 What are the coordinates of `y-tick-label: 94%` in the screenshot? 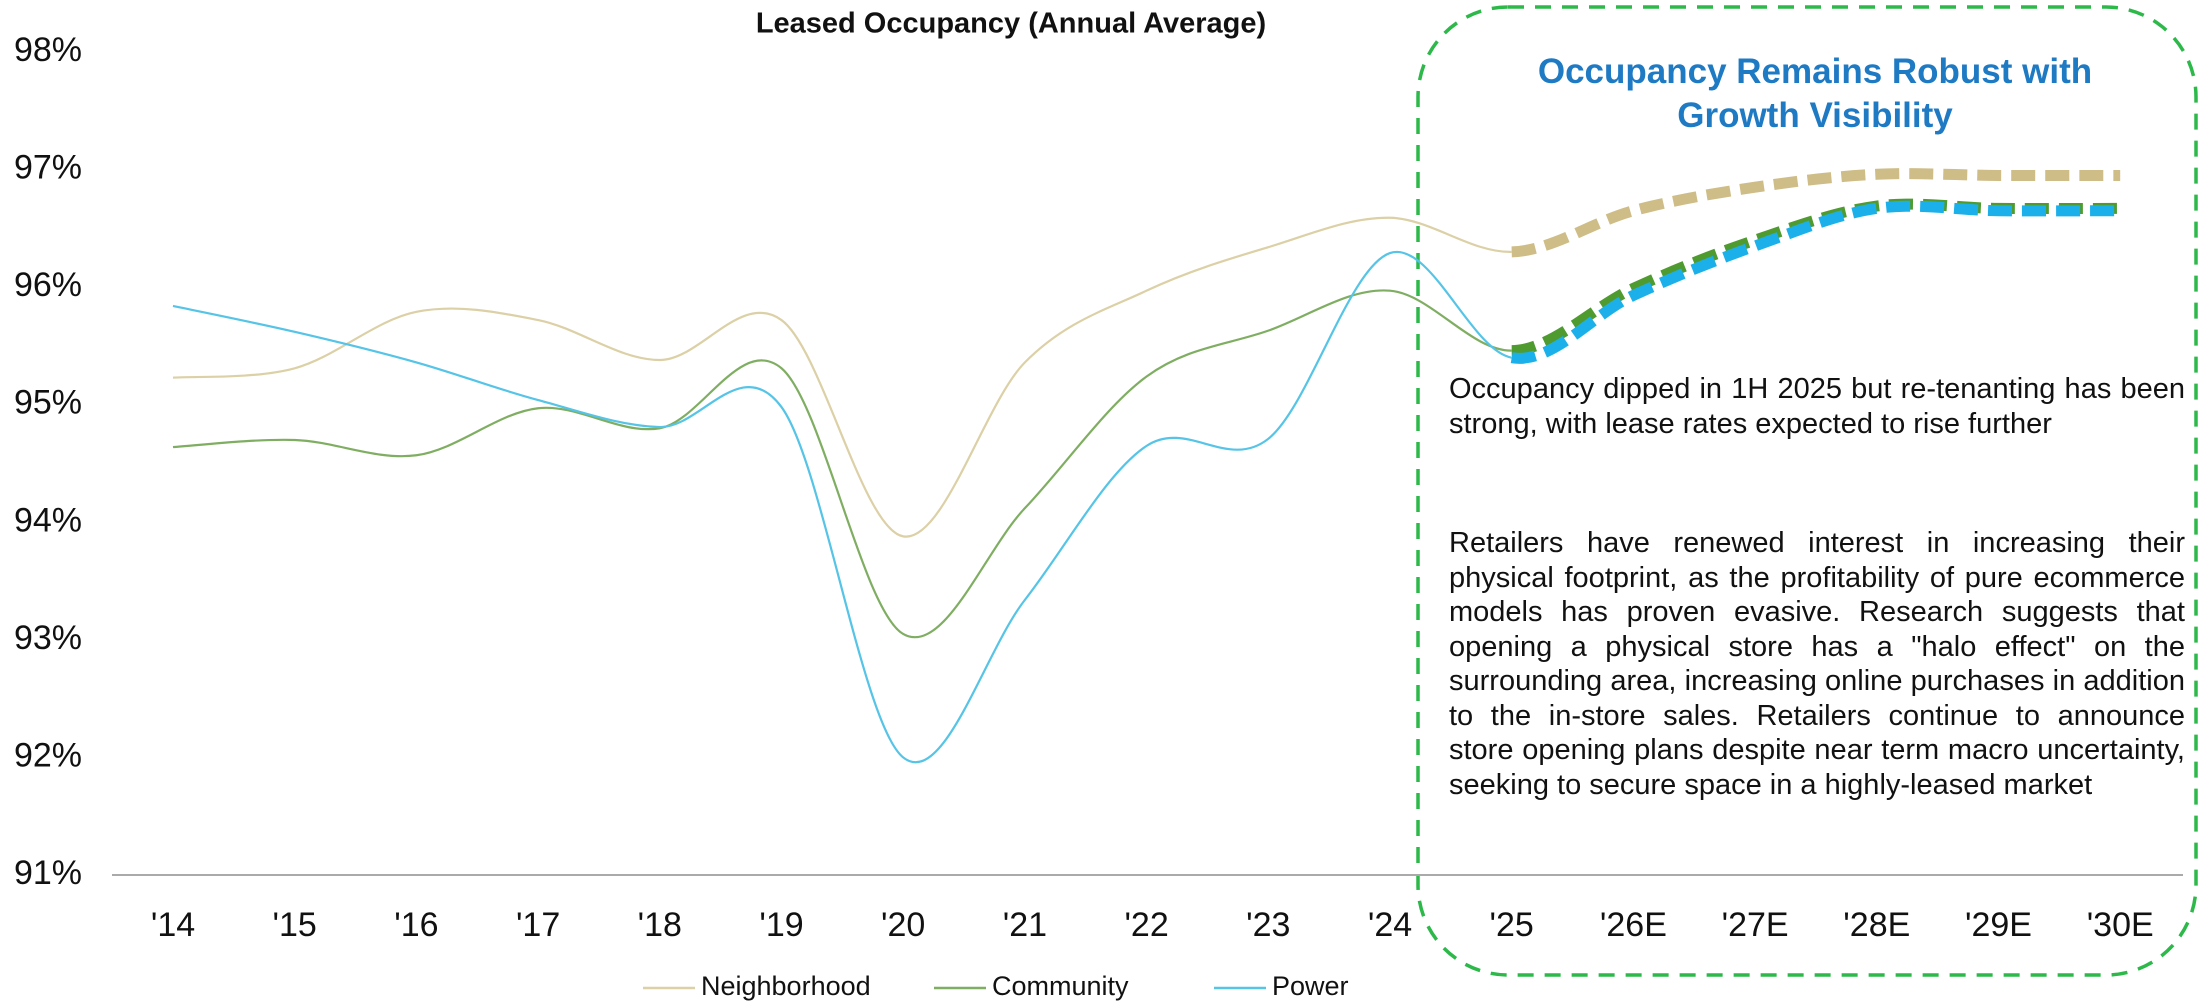 It's located at (48, 520).